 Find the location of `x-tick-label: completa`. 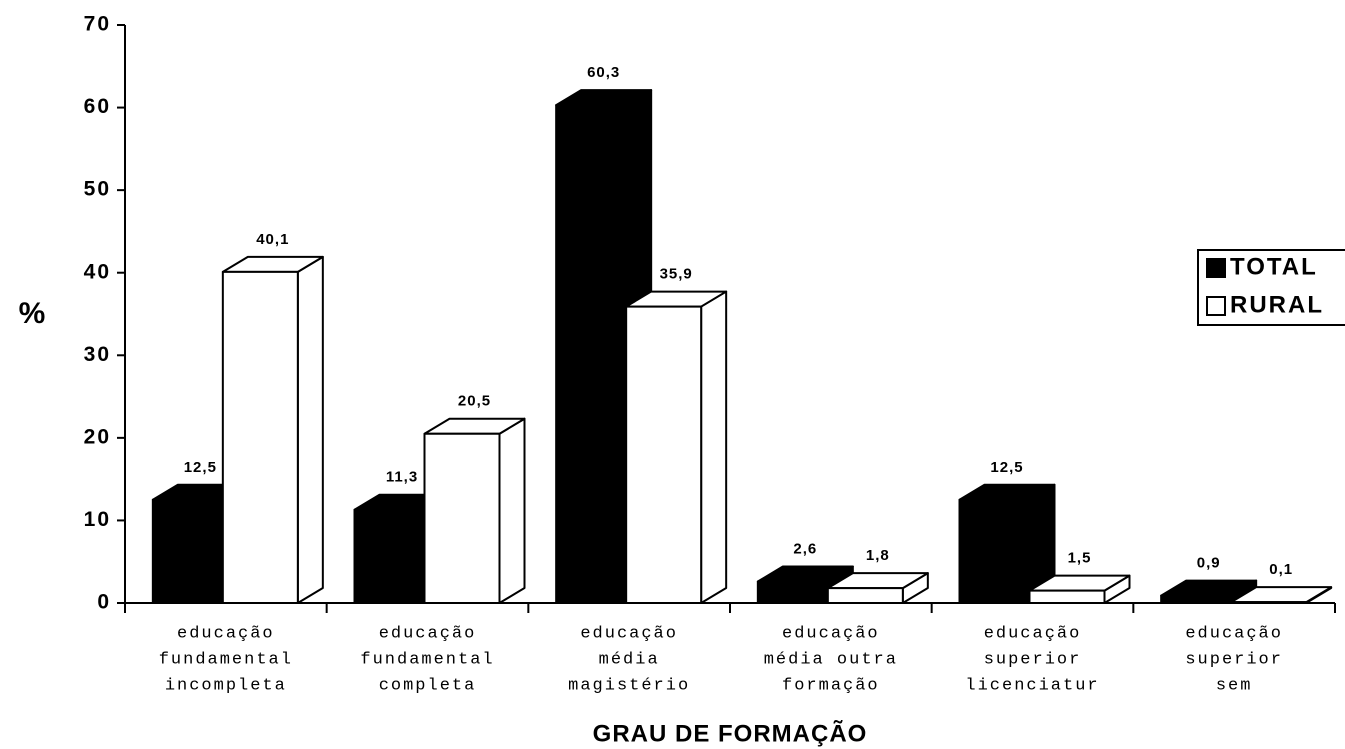

x-tick-label: completa is located at coordinates (428, 685).